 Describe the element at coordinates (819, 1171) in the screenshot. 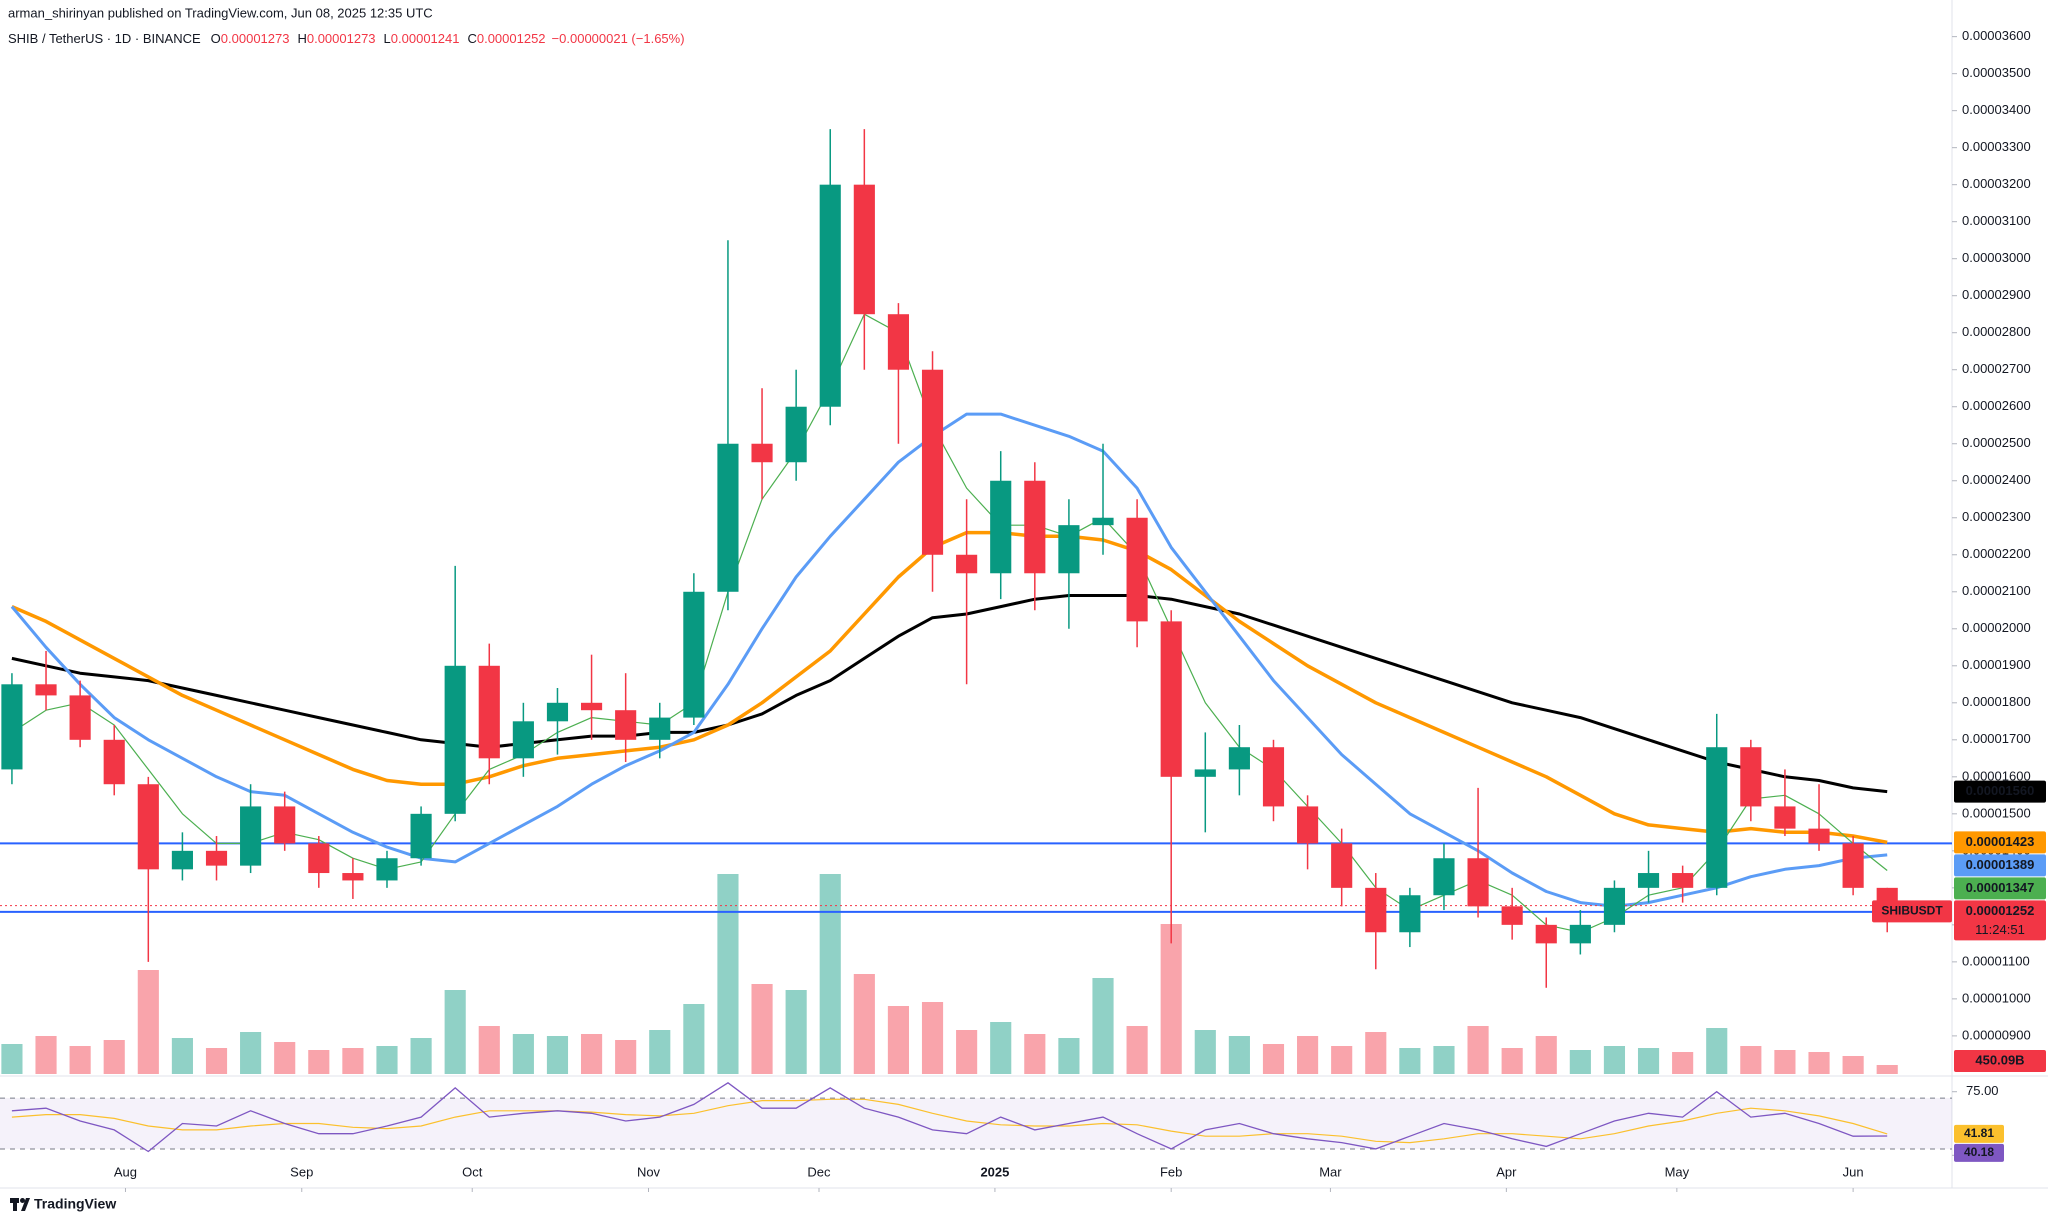

I see `x-tick-label: Dec` at that location.